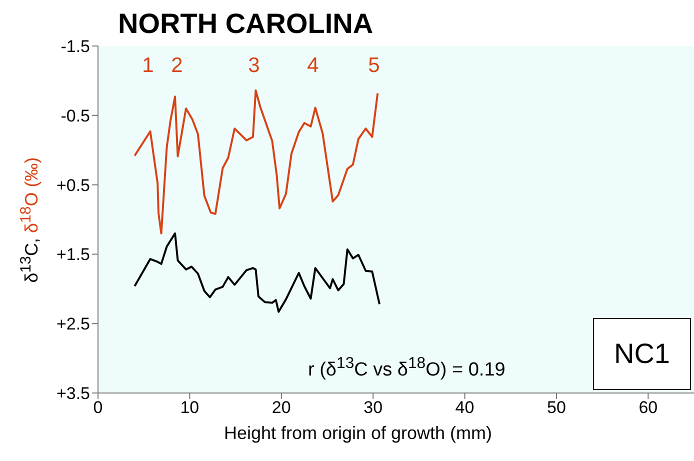 This screenshot has width=694, height=461. What do you see at coordinates (374, 66) in the screenshot?
I see `annotation: 5` at bounding box center [374, 66].